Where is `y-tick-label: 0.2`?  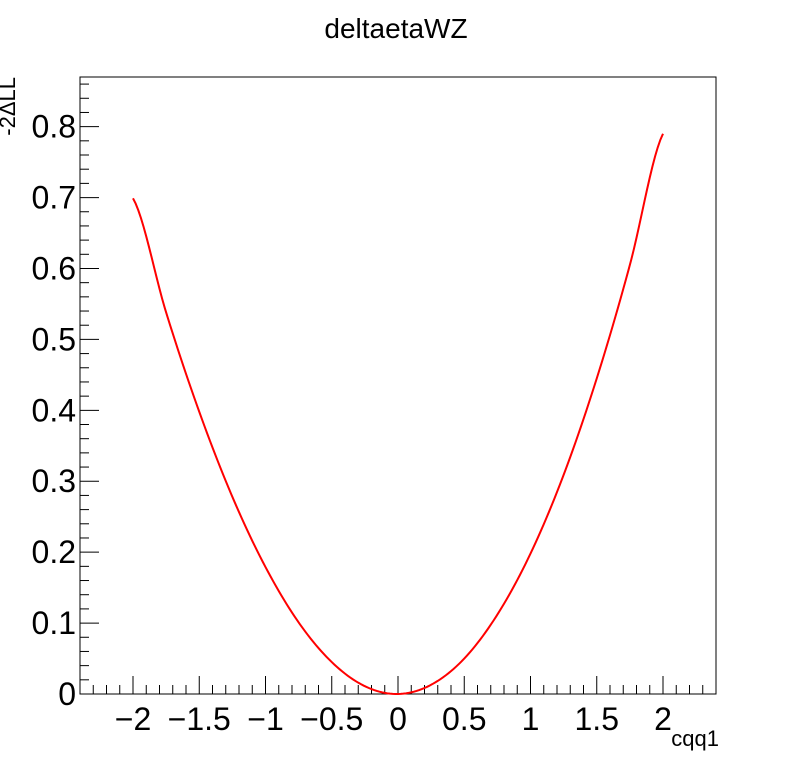
y-tick-label: 0.2 is located at coordinates (54, 552).